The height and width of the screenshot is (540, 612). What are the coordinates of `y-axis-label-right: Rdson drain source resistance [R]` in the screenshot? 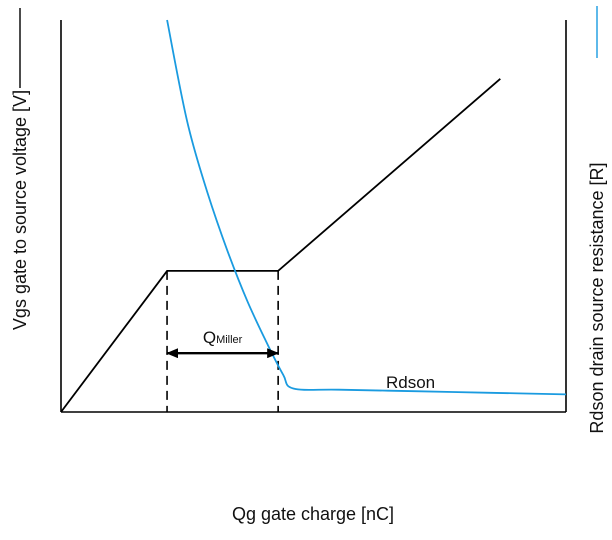 It's located at (597, 297).